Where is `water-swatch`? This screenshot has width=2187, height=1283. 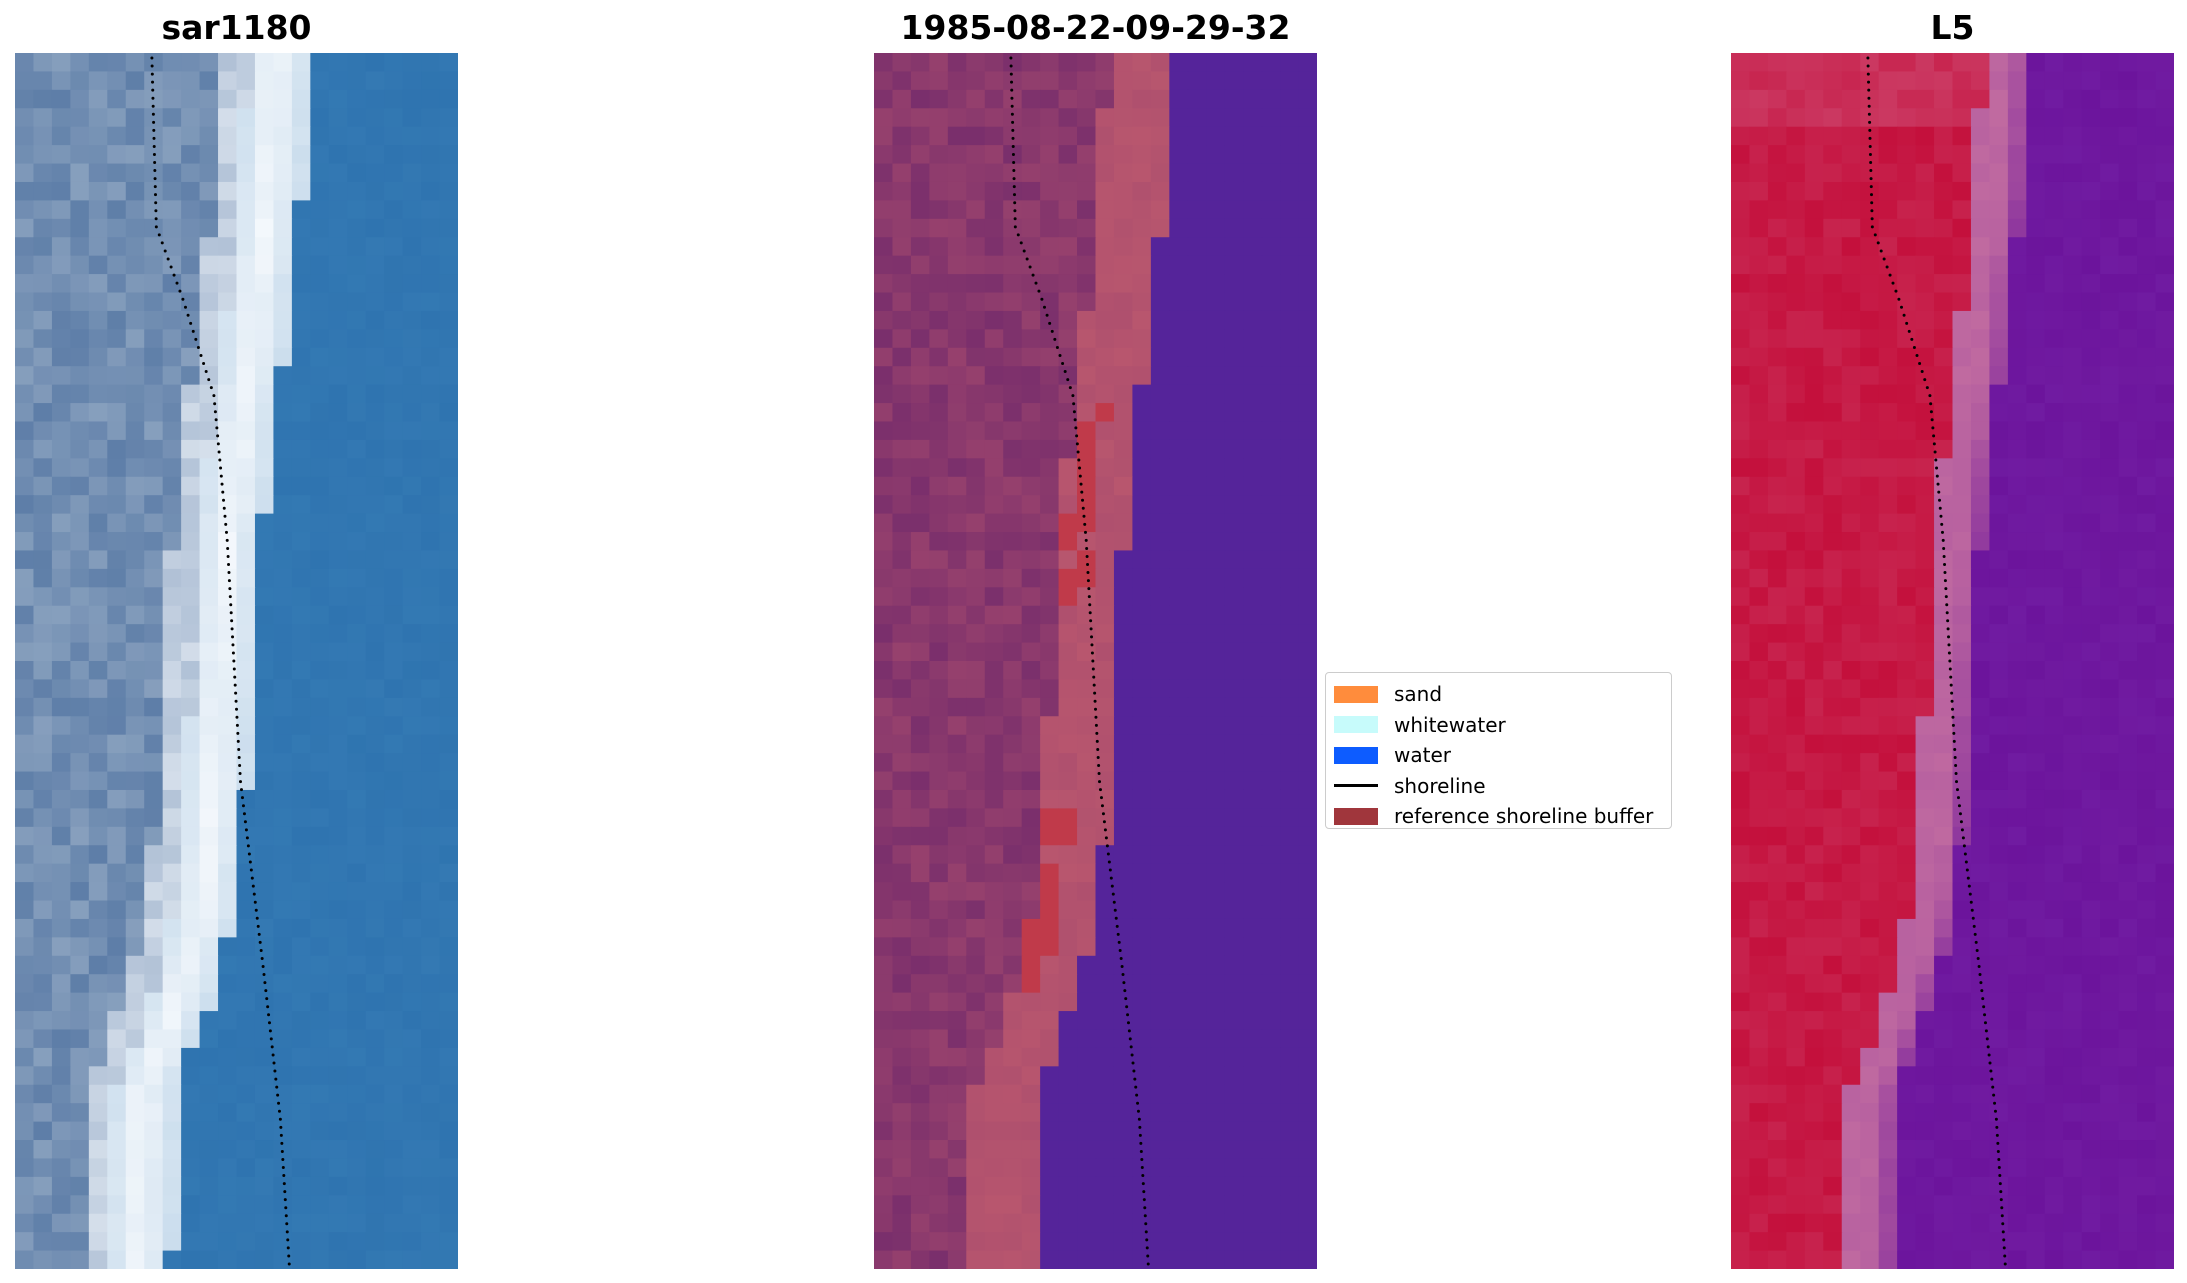 water-swatch is located at coordinates (1356, 755).